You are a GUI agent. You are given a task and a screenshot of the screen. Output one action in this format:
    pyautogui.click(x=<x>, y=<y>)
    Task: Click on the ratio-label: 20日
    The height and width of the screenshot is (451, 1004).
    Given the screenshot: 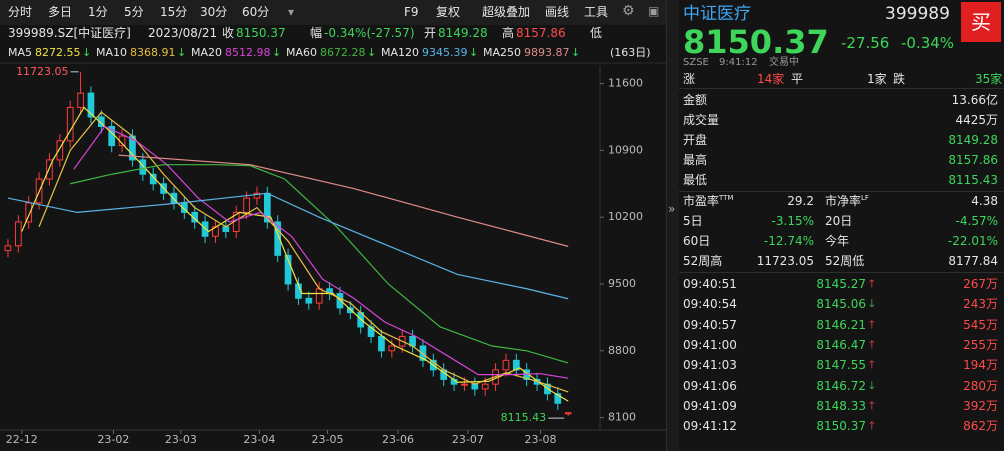 What is the action you would take?
    pyautogui.click(x=839, y=221)
    